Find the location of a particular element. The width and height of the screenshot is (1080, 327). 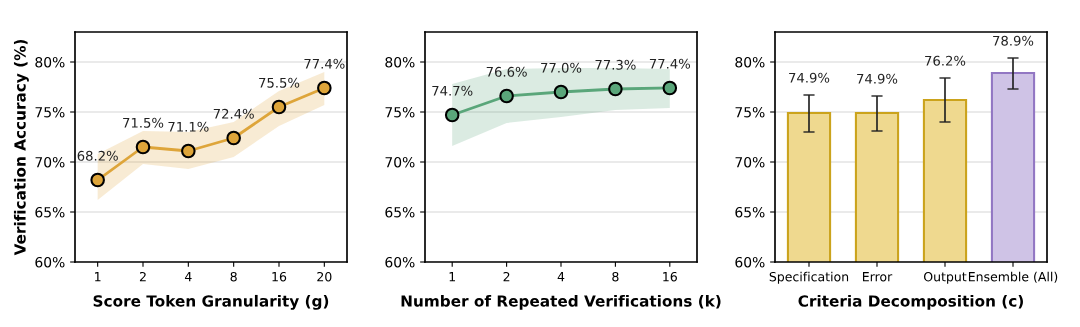

x-axis-title: Score Token Granularity (g) is located at coordinates (211, 302).